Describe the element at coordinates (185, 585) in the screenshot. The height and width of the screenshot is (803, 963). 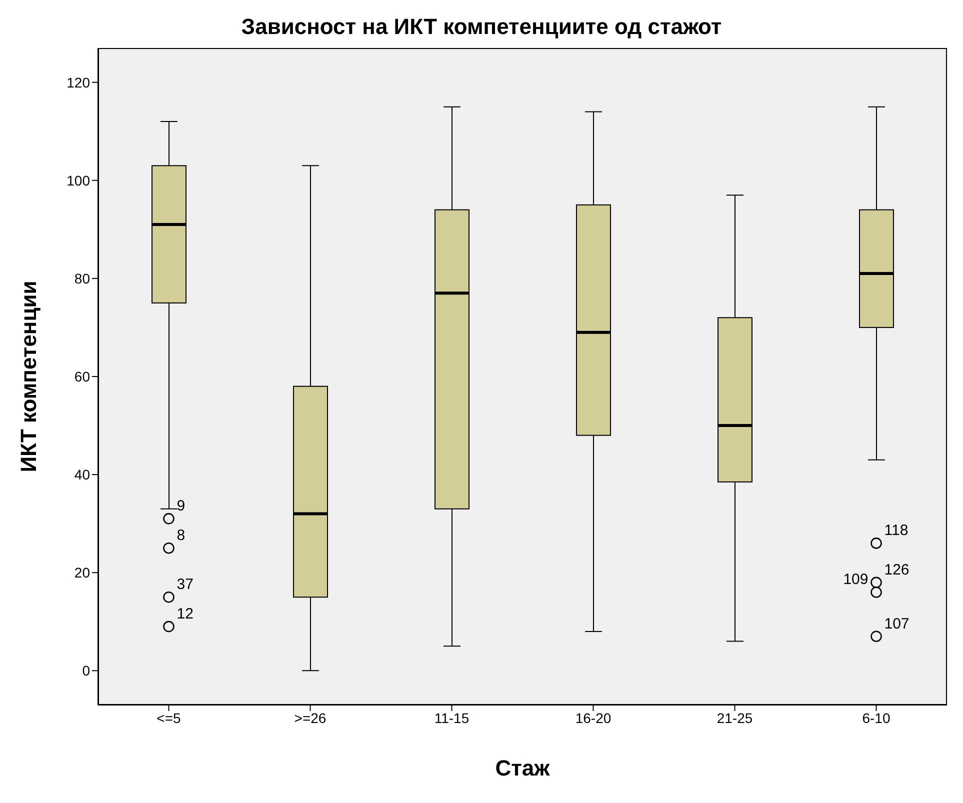
I see `annotation: 37` at that location.